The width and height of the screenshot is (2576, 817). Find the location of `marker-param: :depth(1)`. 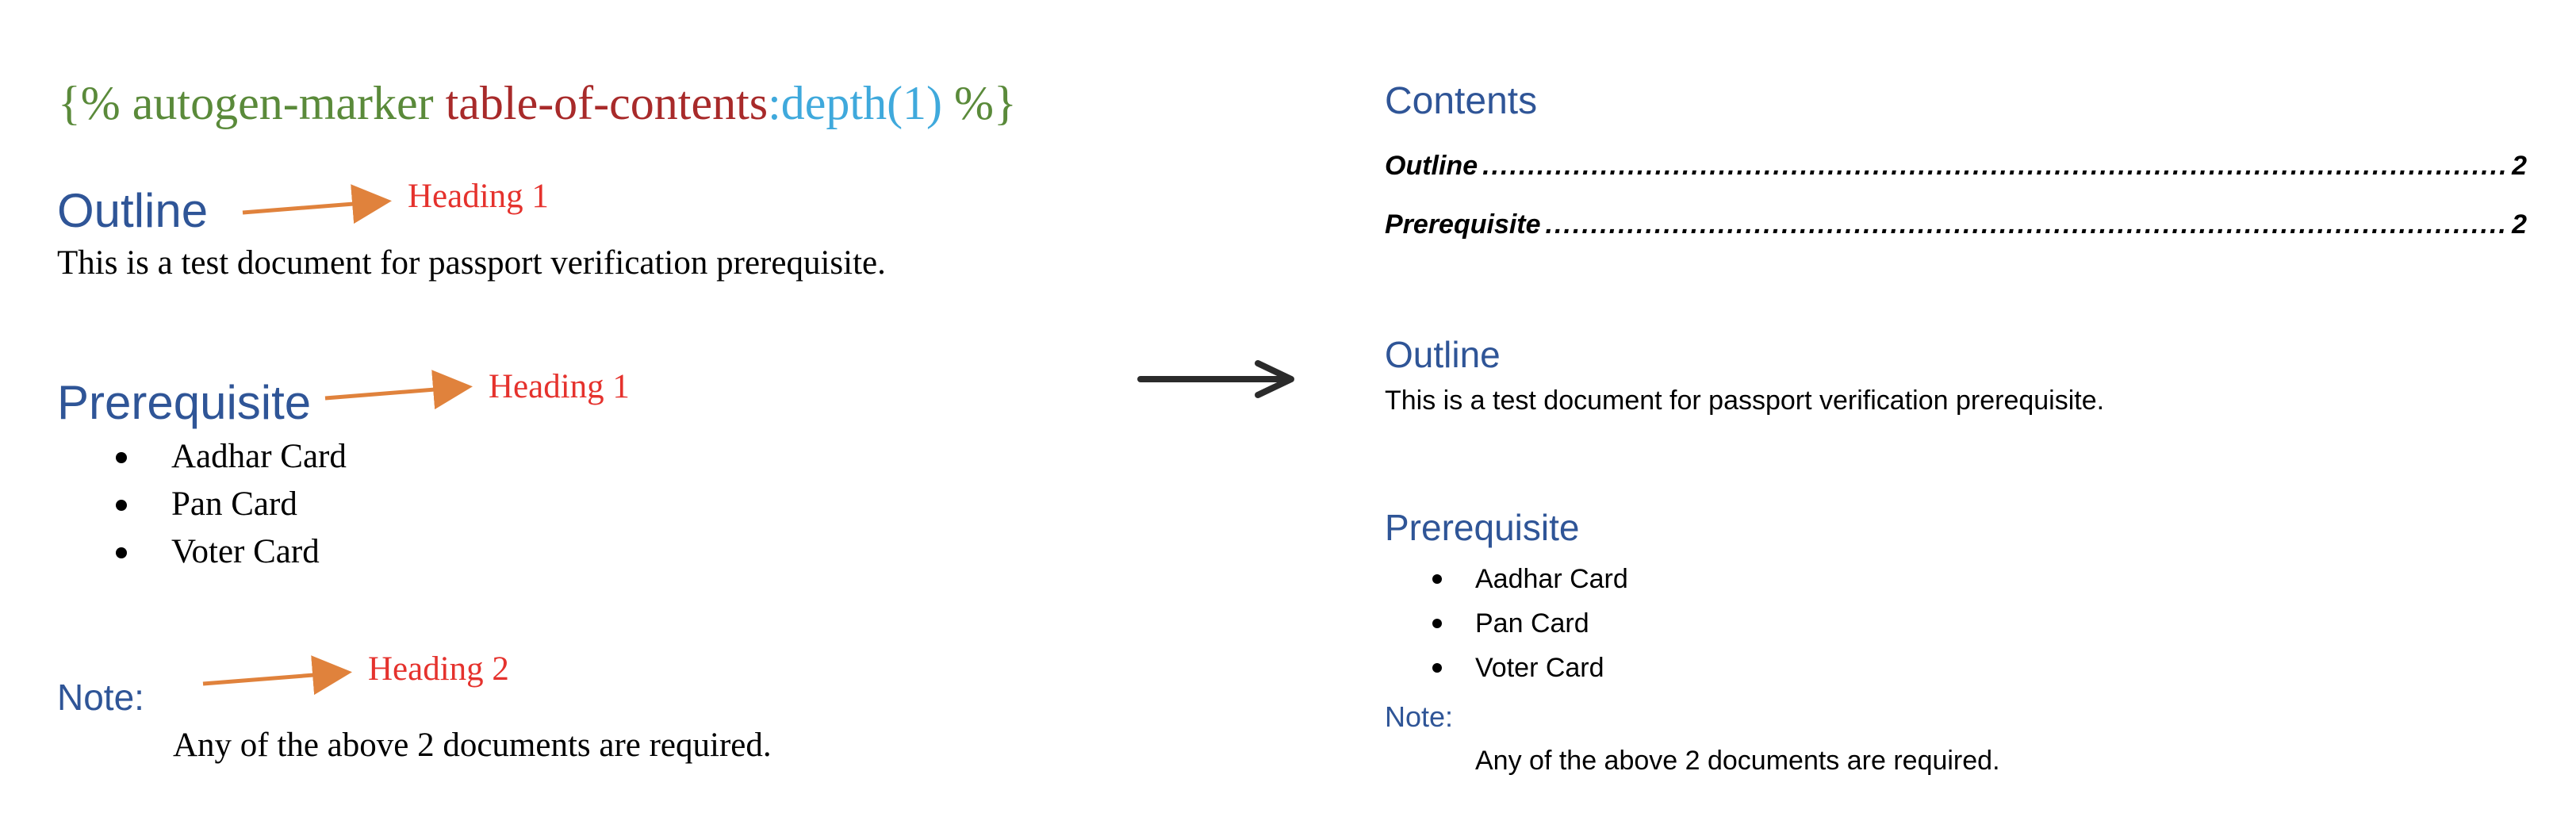

marker-param: :depth(1) is located at coordinates (855, 103).